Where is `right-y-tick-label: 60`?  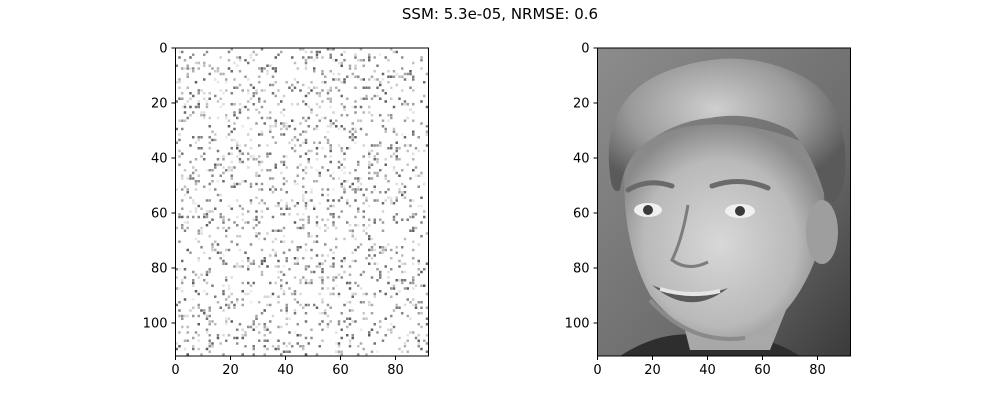
right-y-tick-label: 60 is located at coordinates (581, 214).